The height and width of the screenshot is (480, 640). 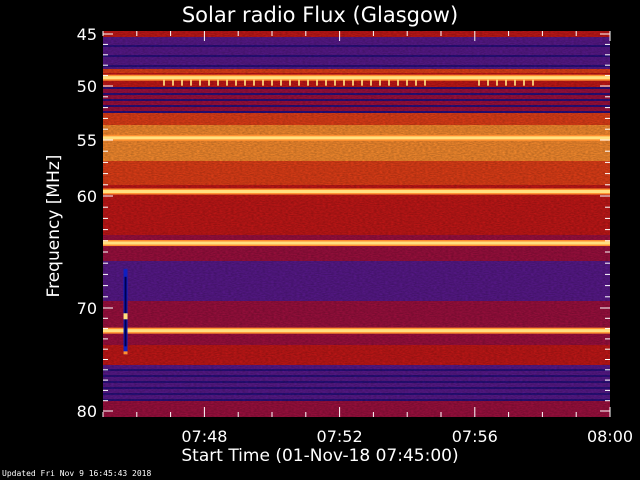 I want to click on x-tick-label: 07:52, so click(x=340, y=436).